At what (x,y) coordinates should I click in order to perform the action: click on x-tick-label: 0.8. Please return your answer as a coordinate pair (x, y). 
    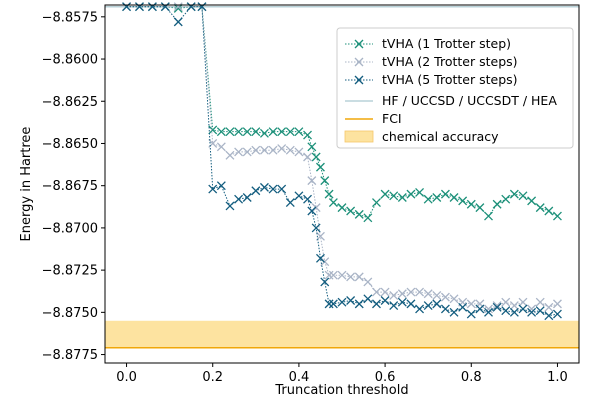
    Looking at the image, I should click on (471, 377).